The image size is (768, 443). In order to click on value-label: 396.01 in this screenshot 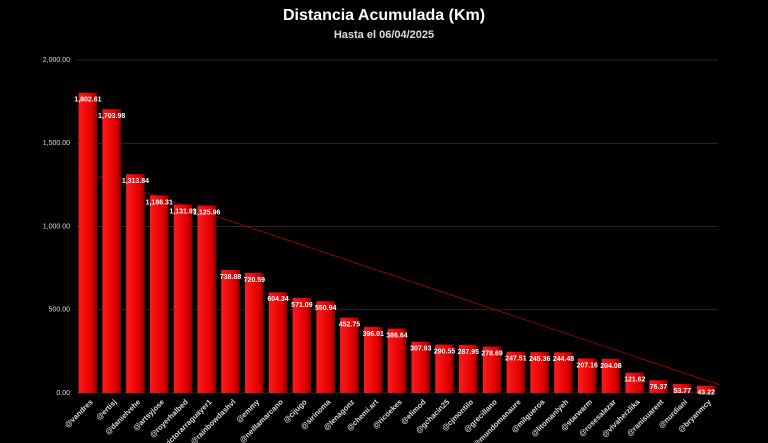, I will do `click(374, 334)`.